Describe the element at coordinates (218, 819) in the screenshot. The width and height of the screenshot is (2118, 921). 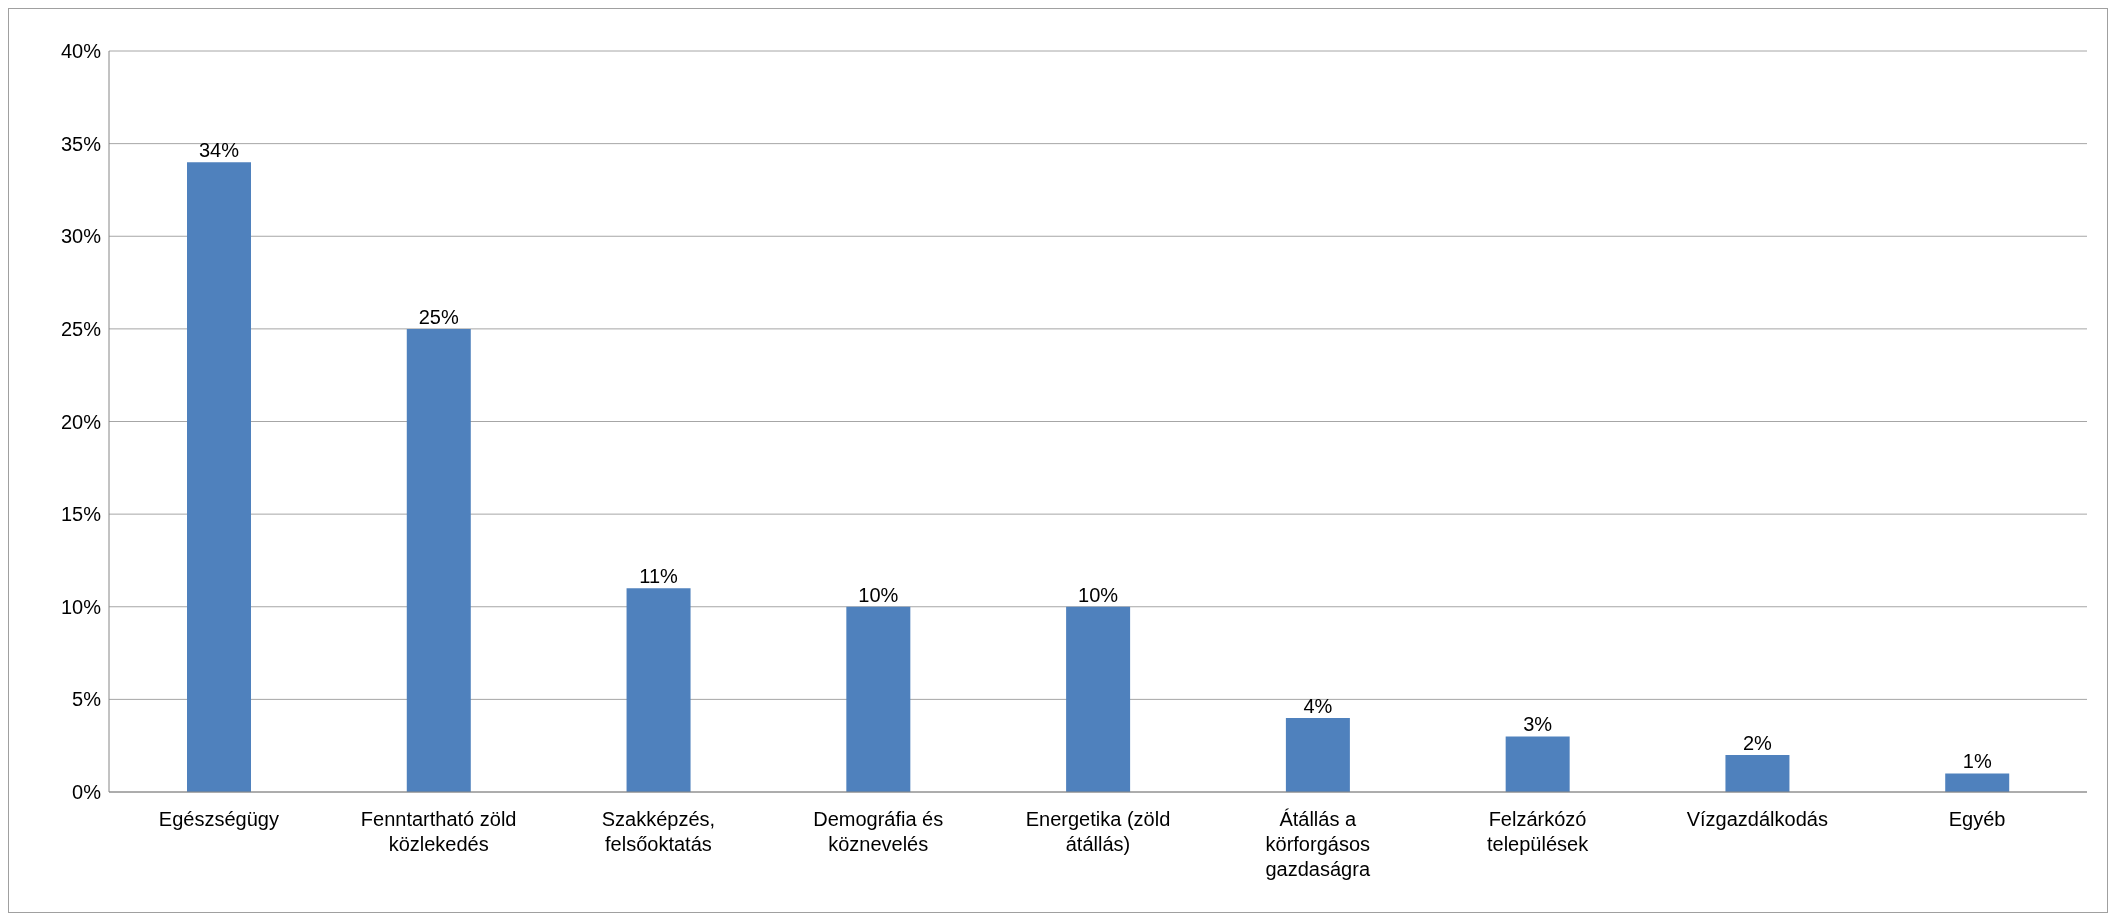
I see `x-tick-label: Egészségügy` at that location.